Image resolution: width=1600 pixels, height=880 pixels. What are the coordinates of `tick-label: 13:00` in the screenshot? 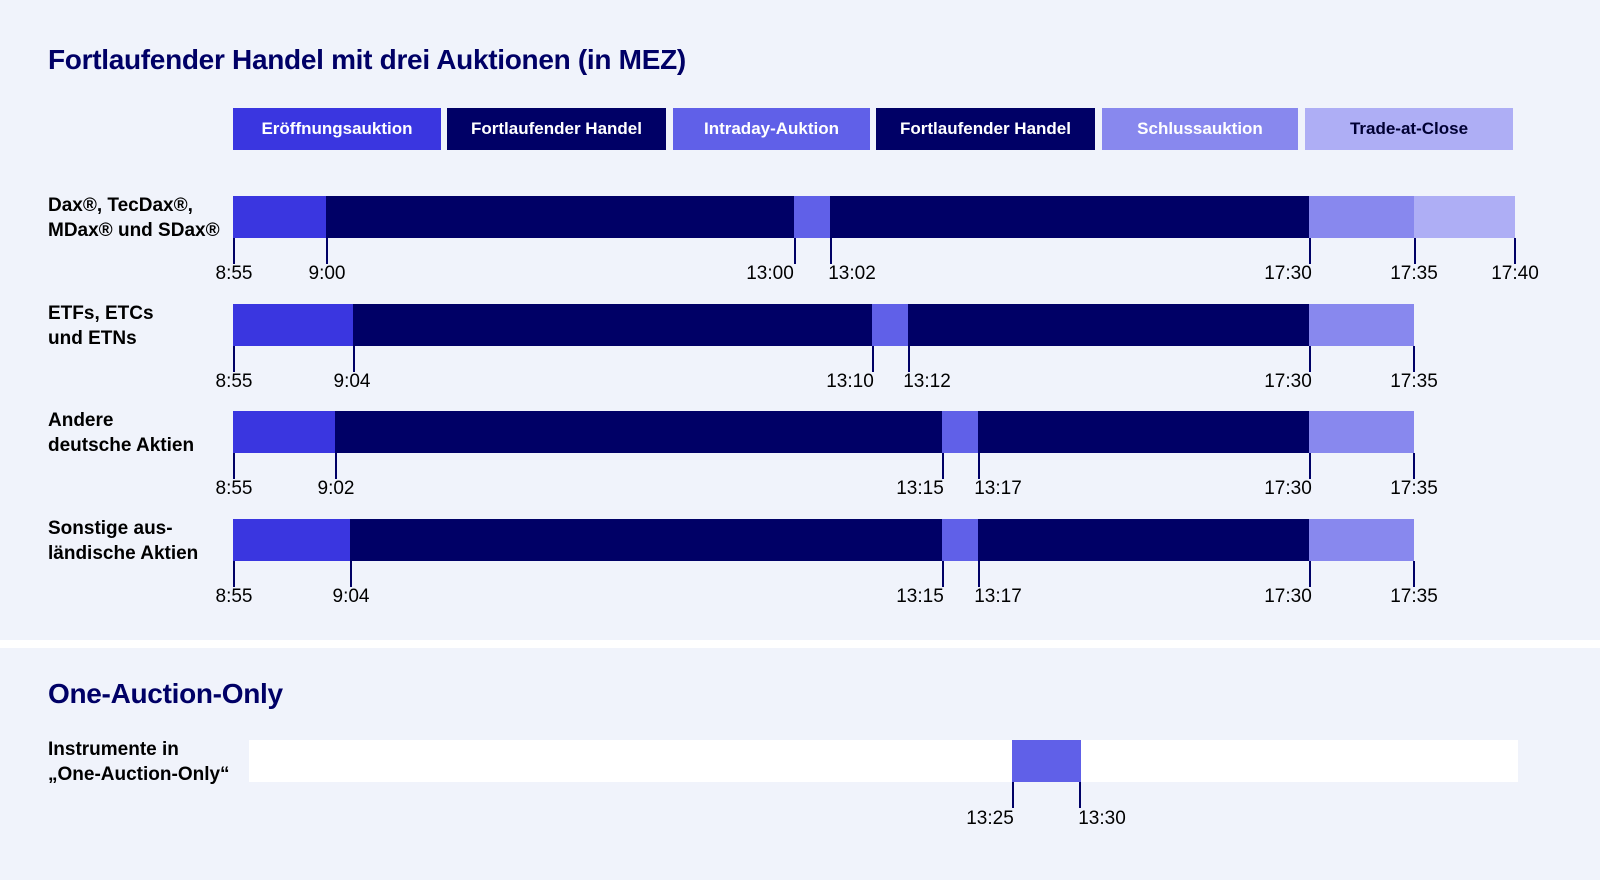 It's located at (770, 273).